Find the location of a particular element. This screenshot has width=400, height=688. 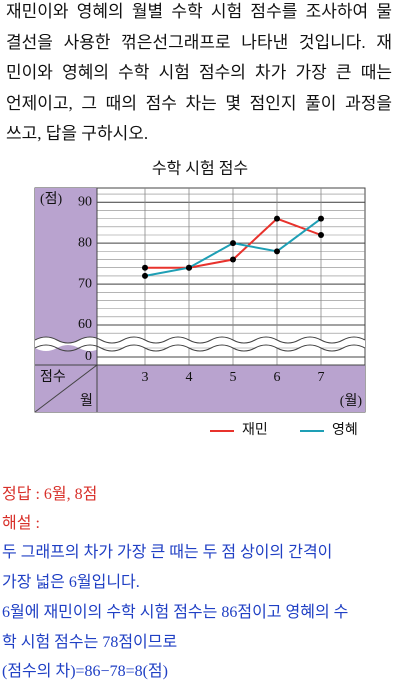

y-tick-label: 0 is located at coordinates (88, 356).